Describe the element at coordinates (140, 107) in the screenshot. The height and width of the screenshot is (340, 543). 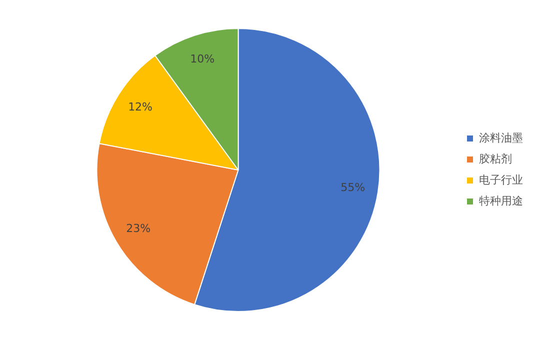
I see `data-label: 12%` at that location.